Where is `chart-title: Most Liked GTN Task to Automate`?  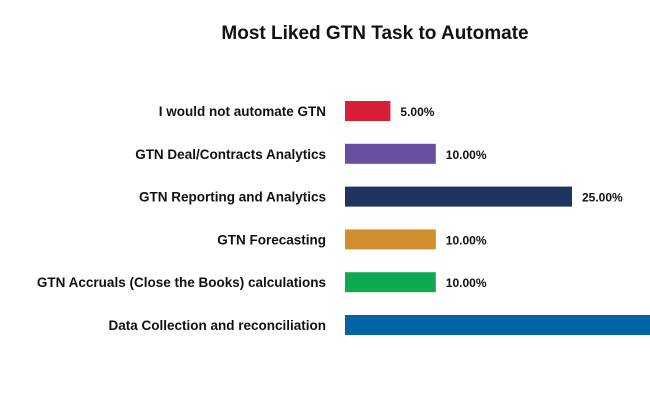
chart-title: Most Liked GTN Task to Automate is located at coordinates (374, 33).